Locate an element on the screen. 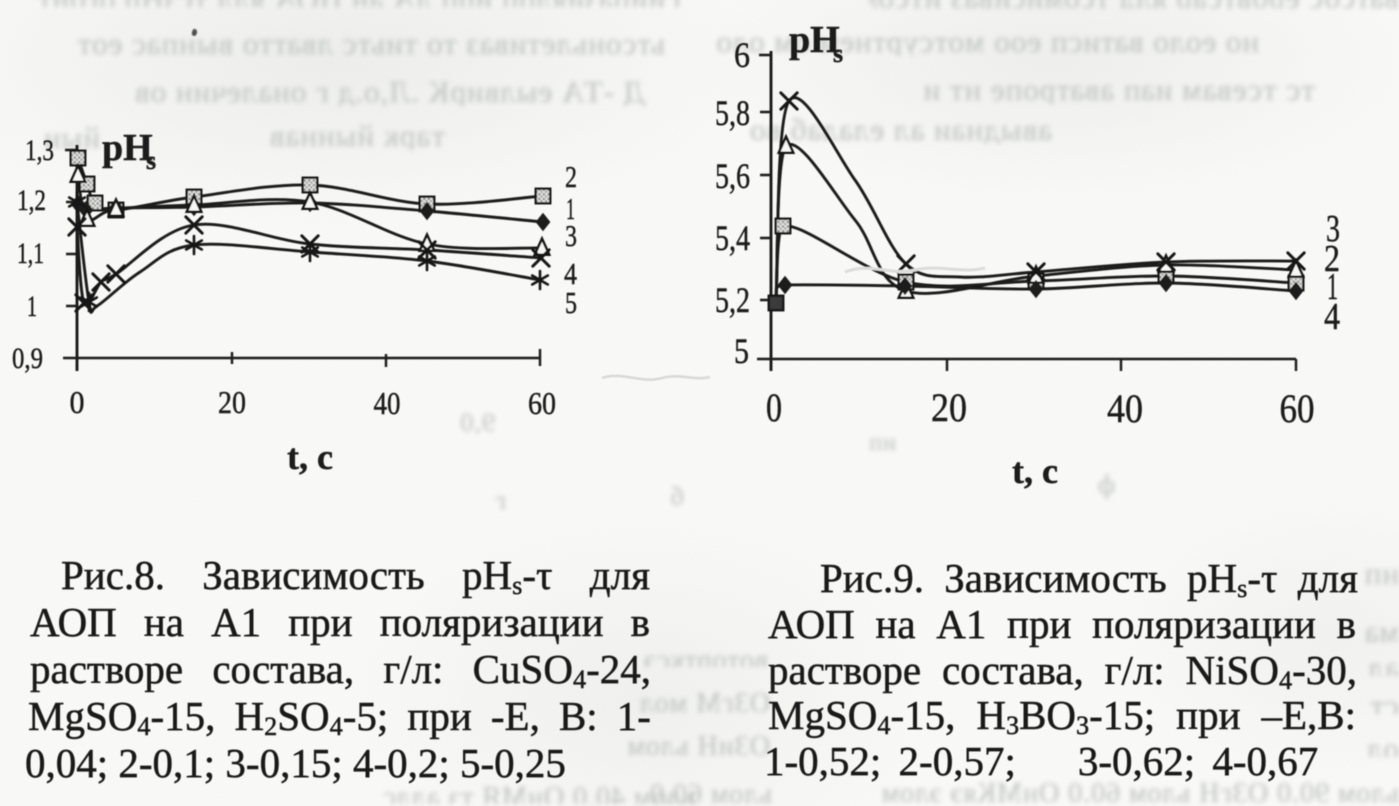 The width and height of the screenshot is (1399, 806). svg-text: 6 is located at coordinates (742, 55).